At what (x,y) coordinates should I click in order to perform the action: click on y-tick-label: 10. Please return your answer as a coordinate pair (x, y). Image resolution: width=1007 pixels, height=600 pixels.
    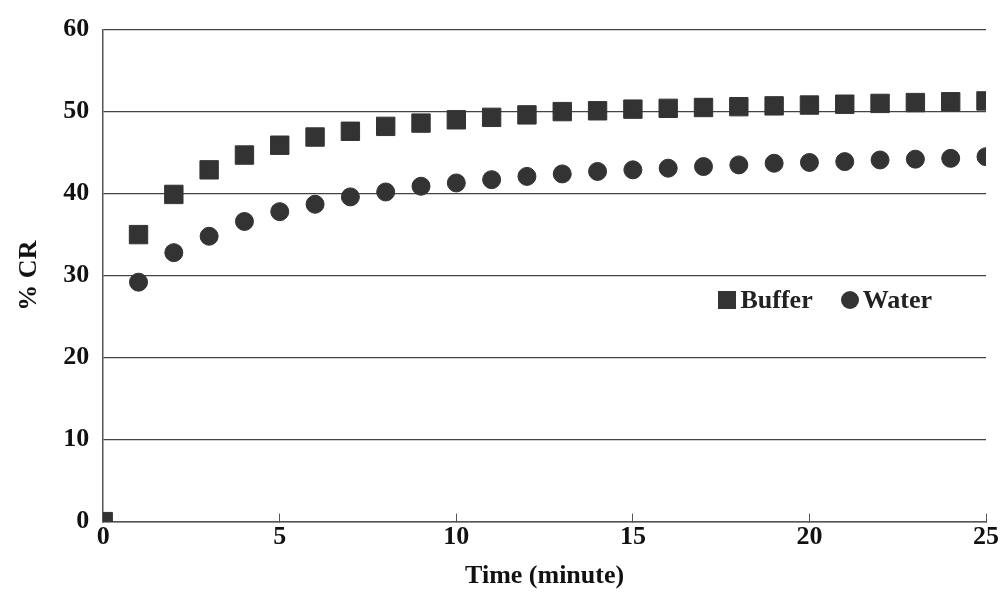
    Looking at the image, I should click on (76, 438).